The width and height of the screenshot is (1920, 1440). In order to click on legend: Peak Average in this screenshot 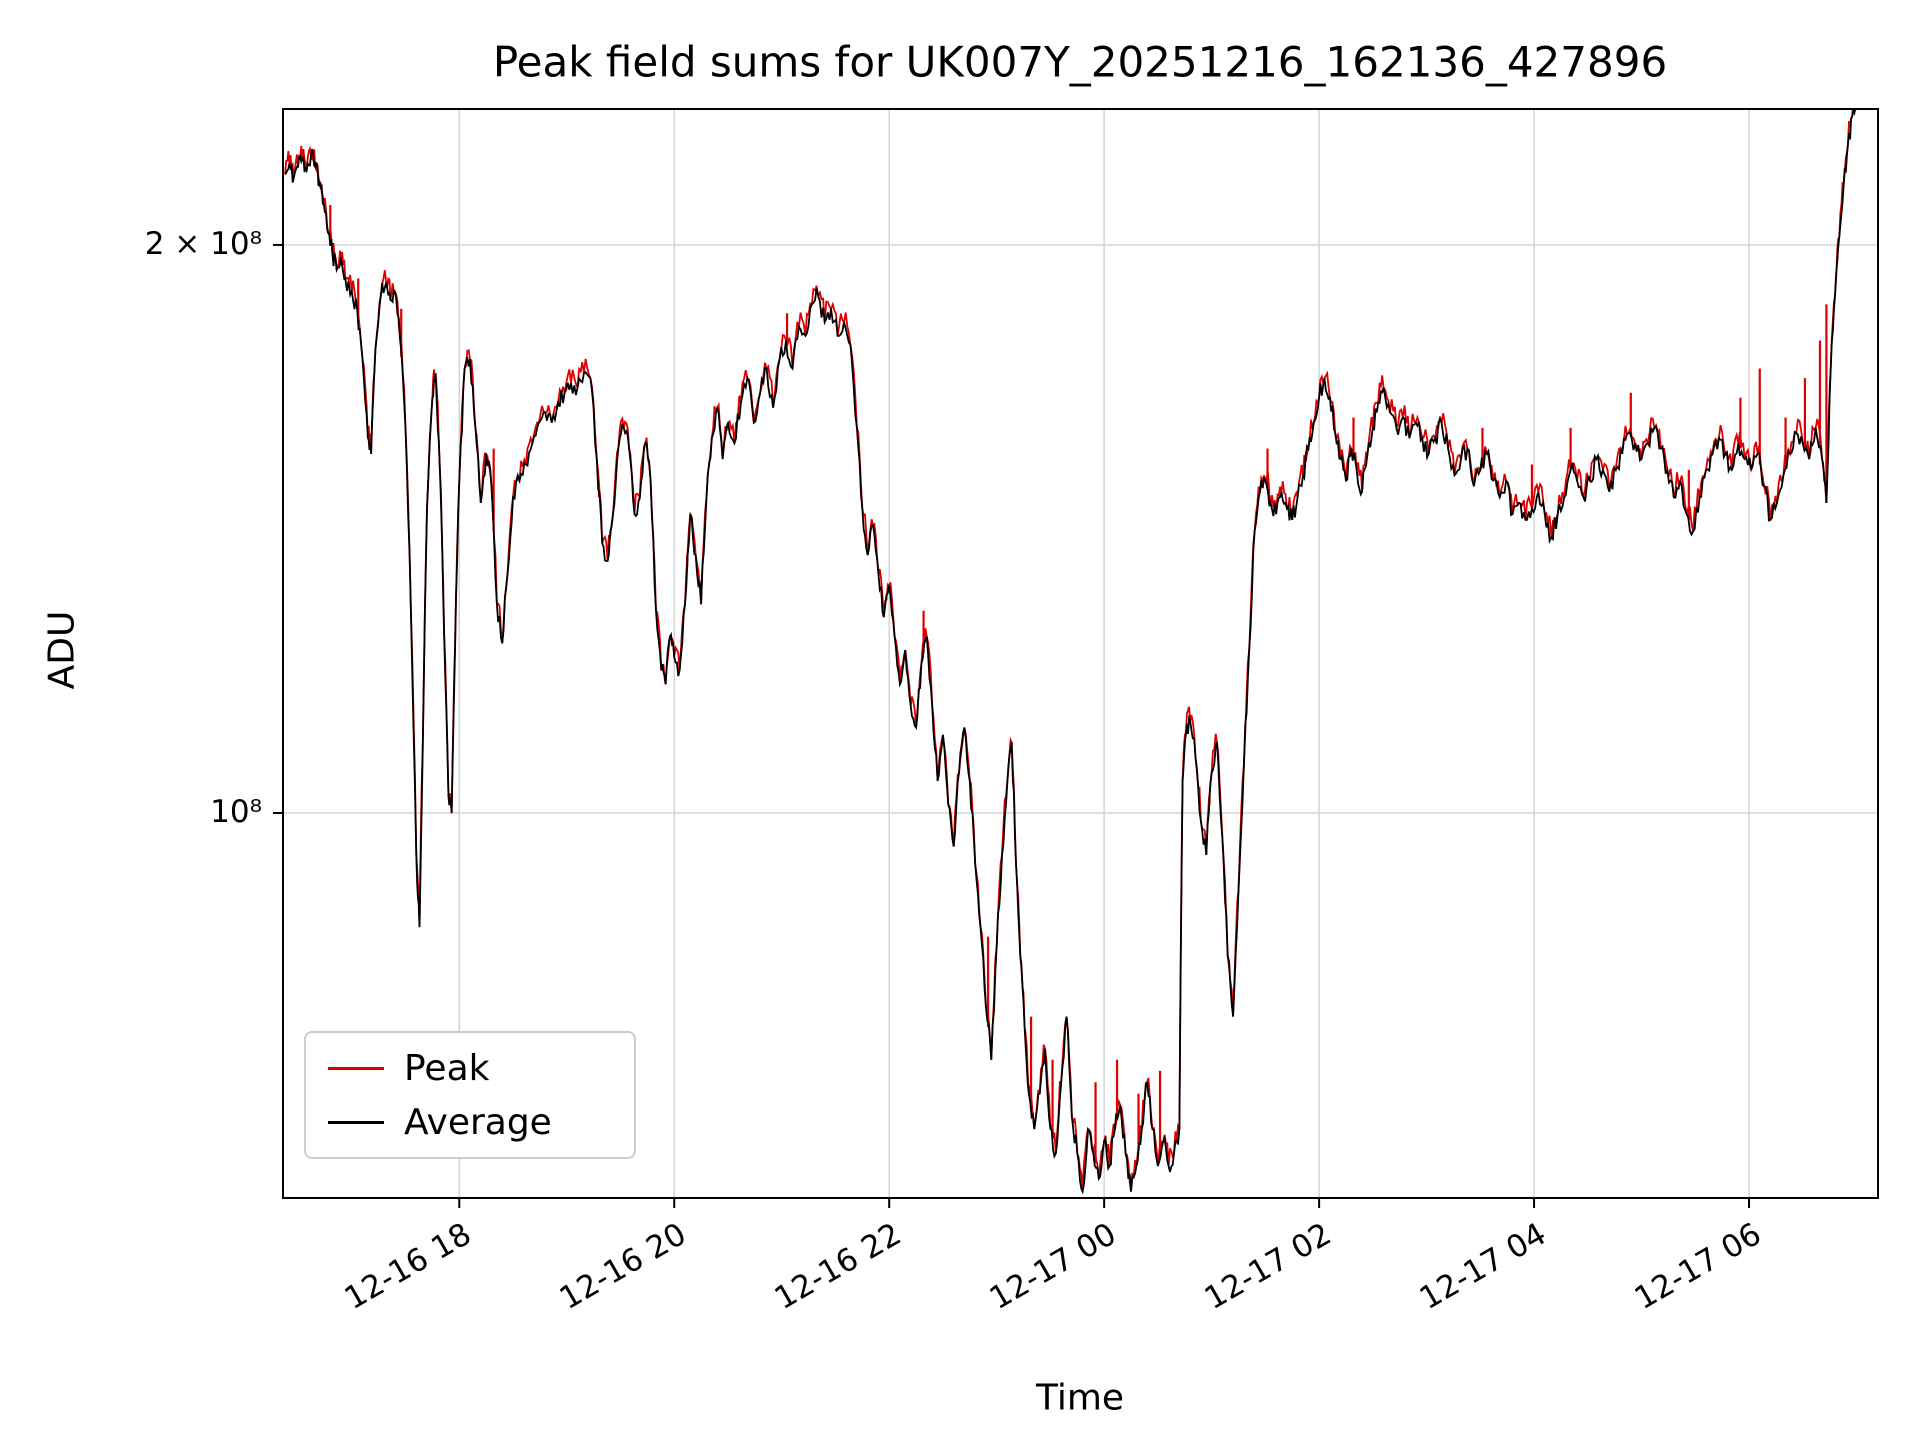, I will do `click(470, 1095)`.